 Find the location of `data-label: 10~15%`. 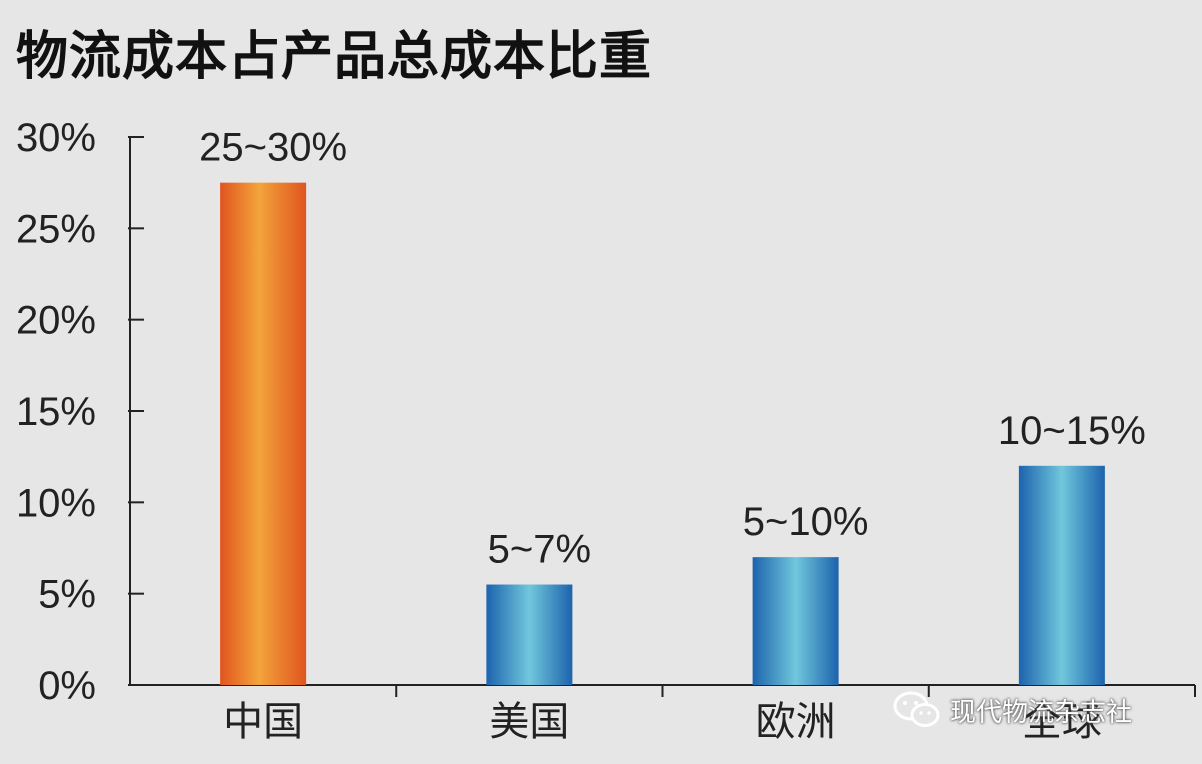

data-label: 10~15% is located at coordinates (1072, 431).